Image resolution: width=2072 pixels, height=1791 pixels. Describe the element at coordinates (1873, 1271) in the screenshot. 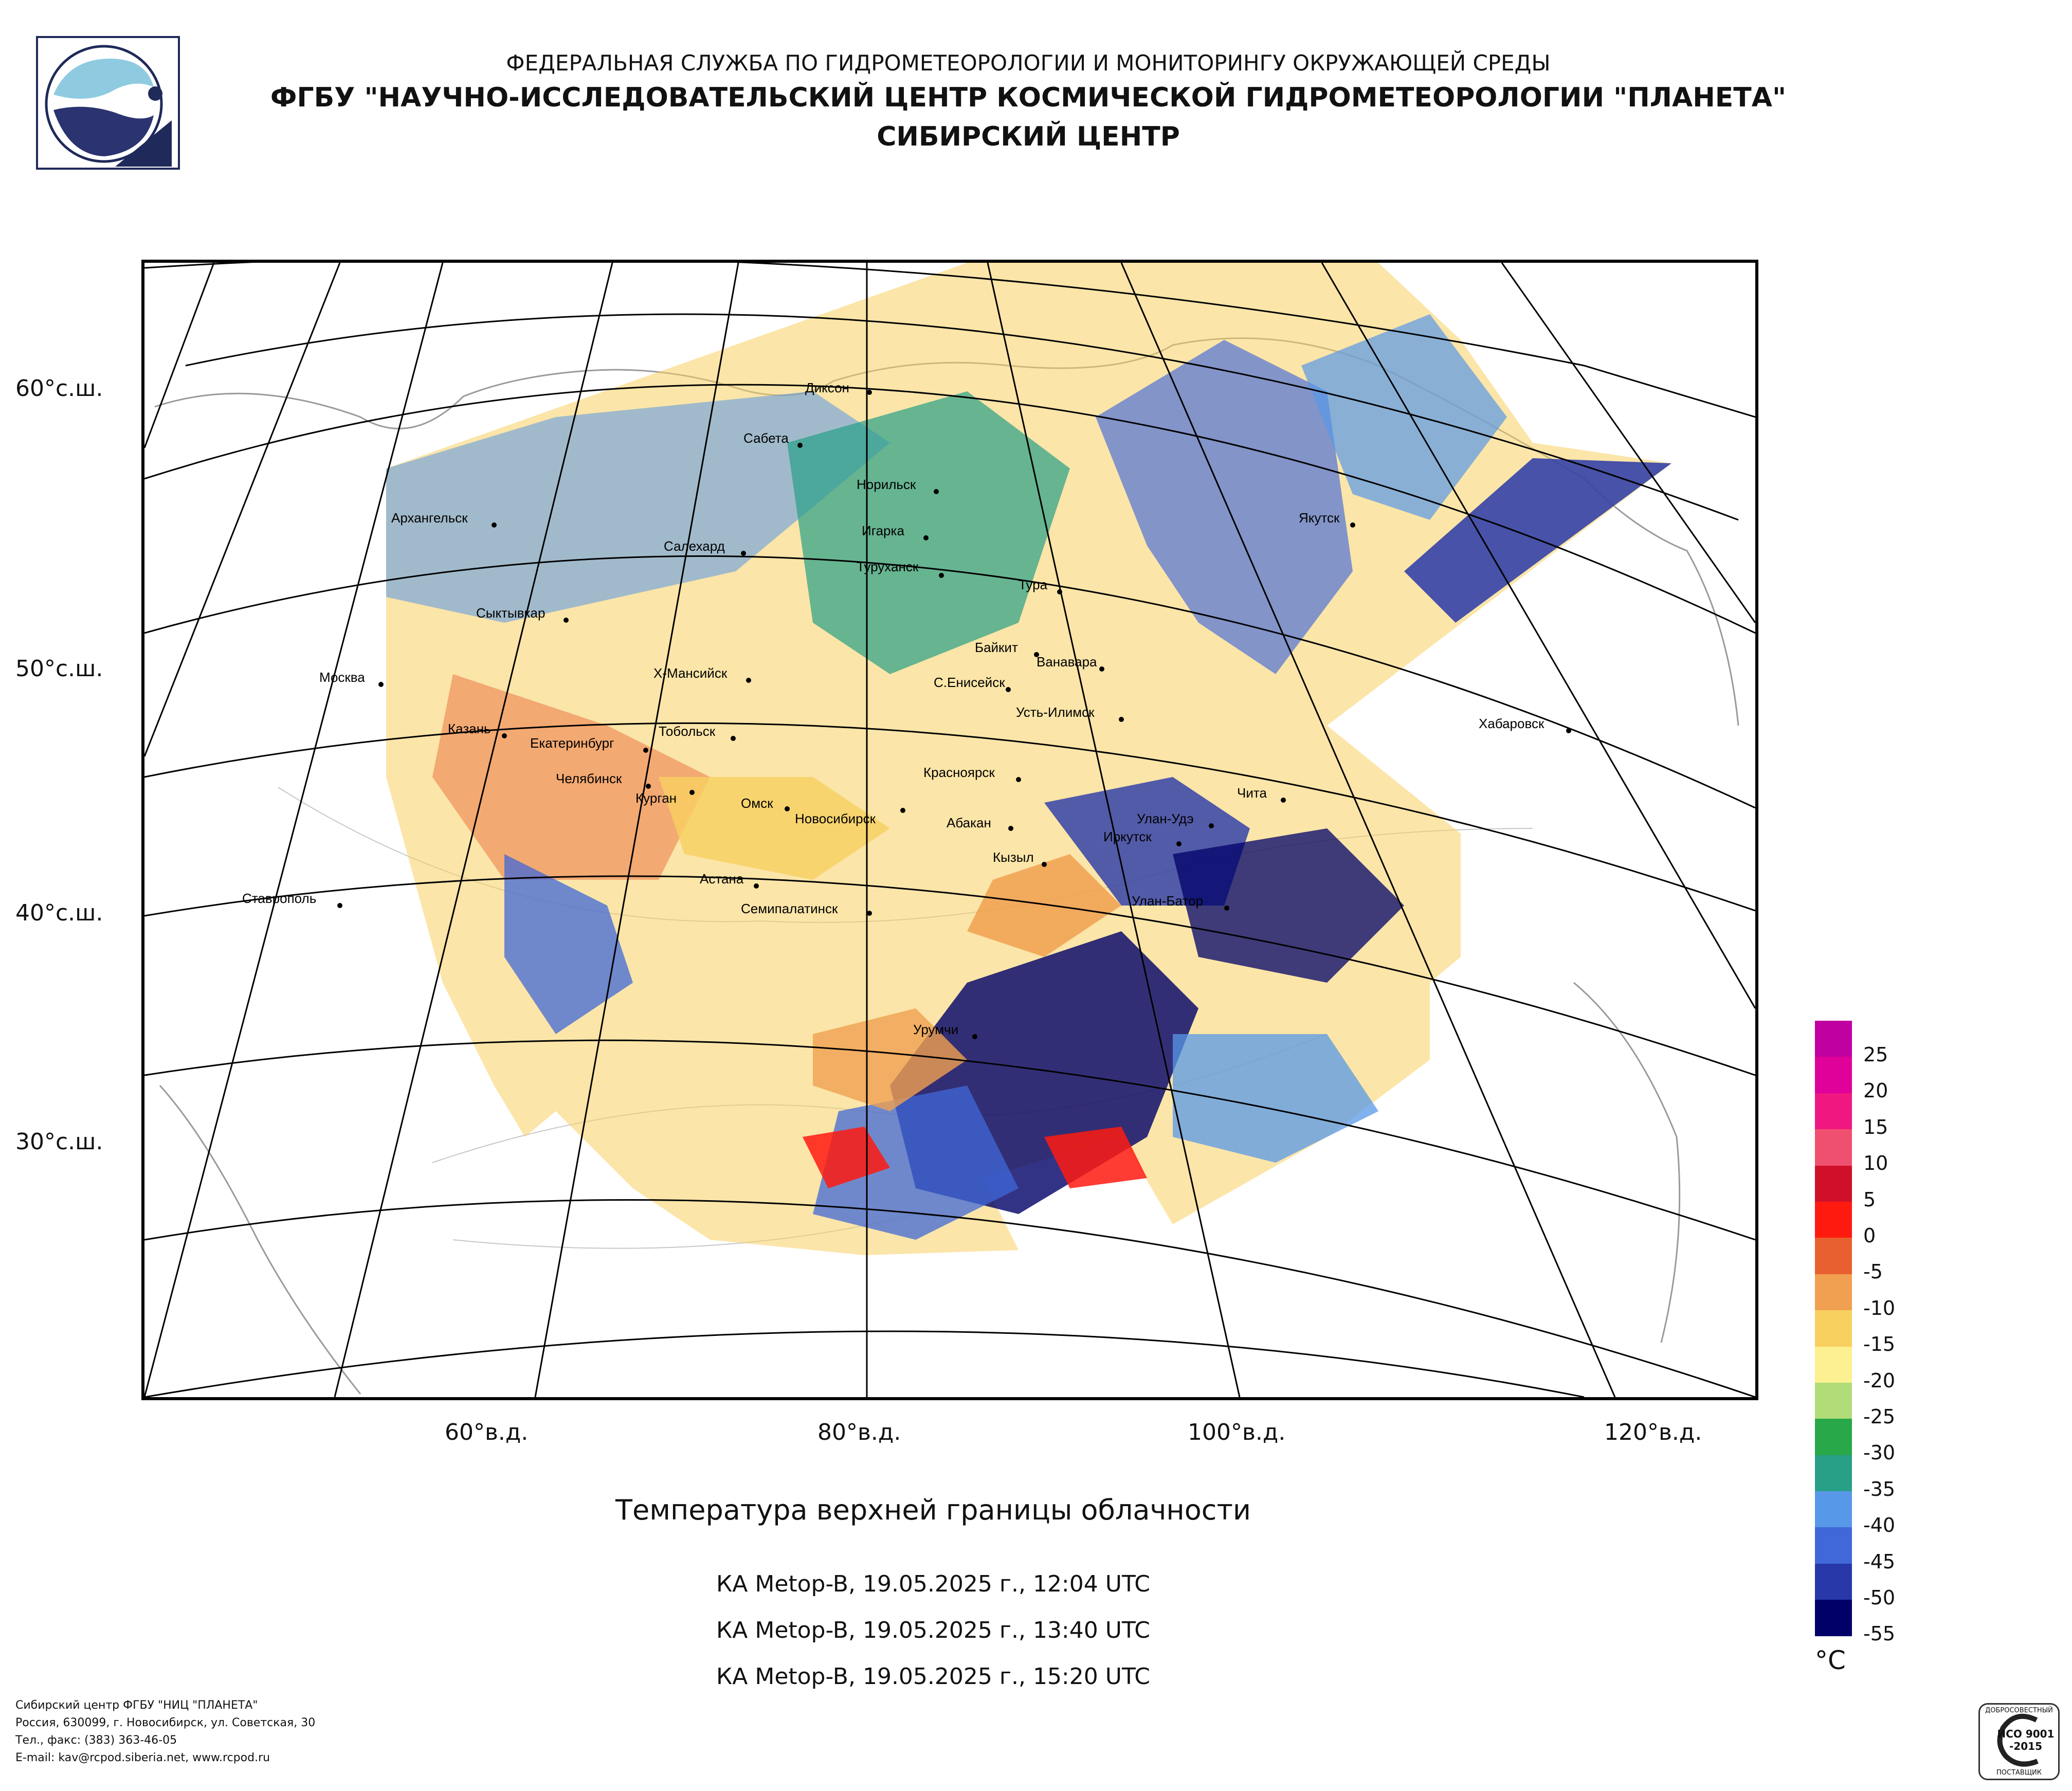

I see `legend-label: -5` at that location.